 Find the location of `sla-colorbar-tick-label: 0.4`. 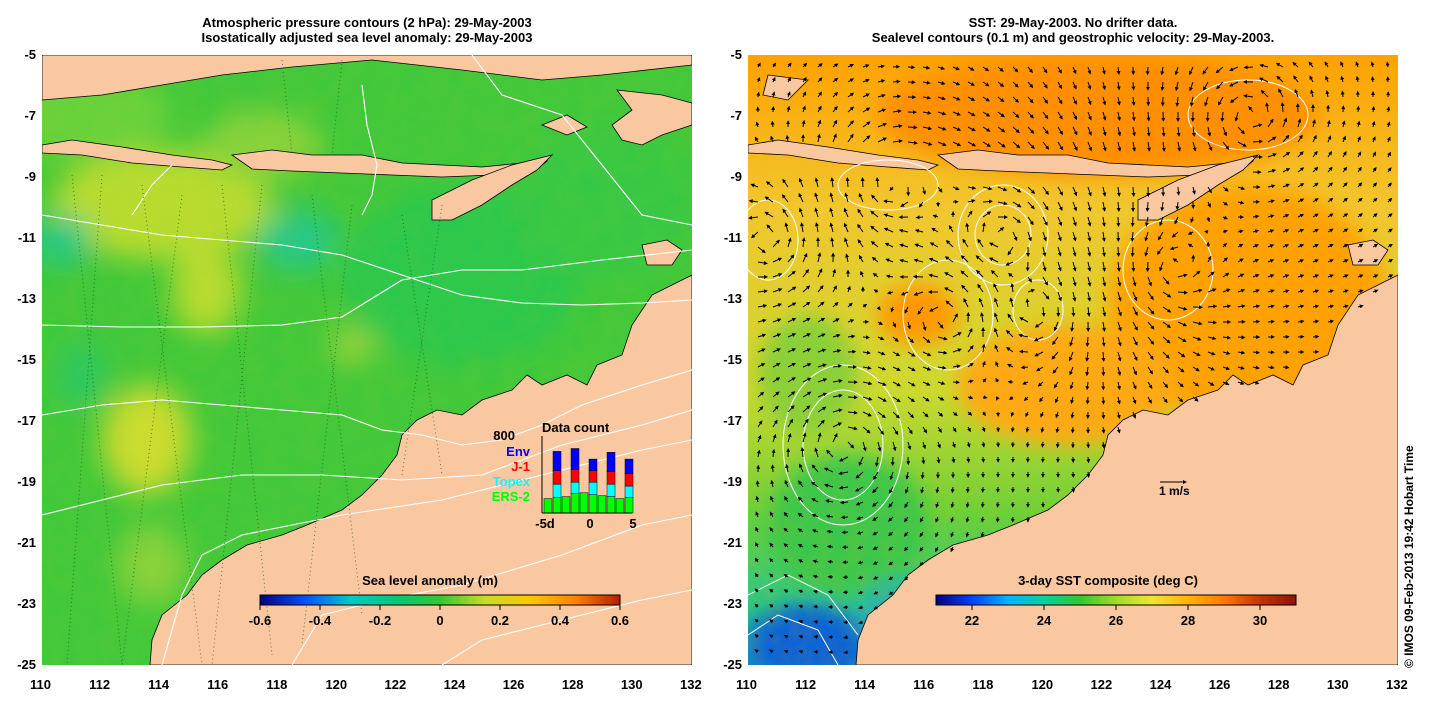

sla-colorbar-tick-label: 0.4 is located at coordinates (560, 620).